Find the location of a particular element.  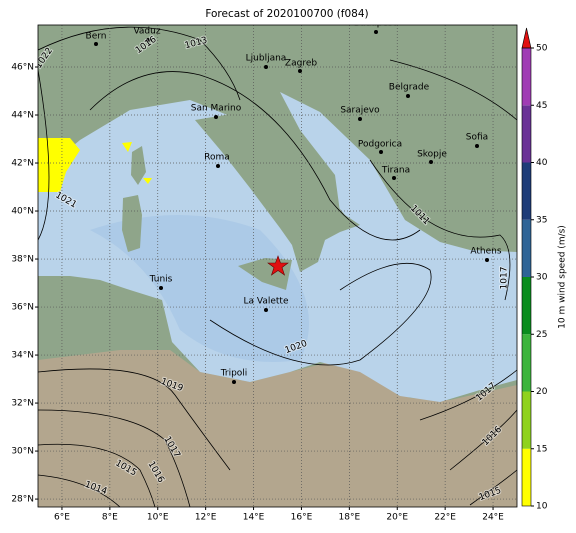

x-tick-label: 20°E is located at coordinates (397, 518).